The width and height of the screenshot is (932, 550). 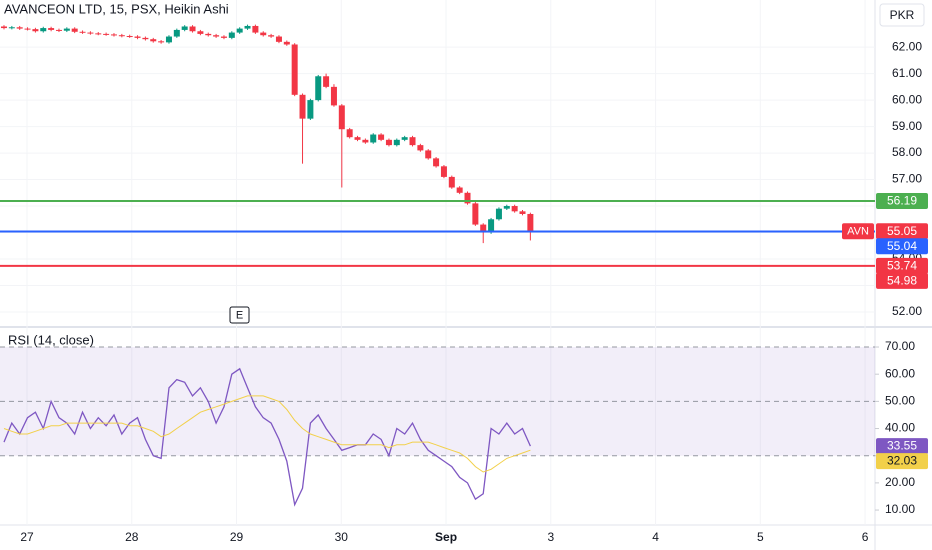 I want to click on x-tick-label: 3, so click(x=550, y=537).